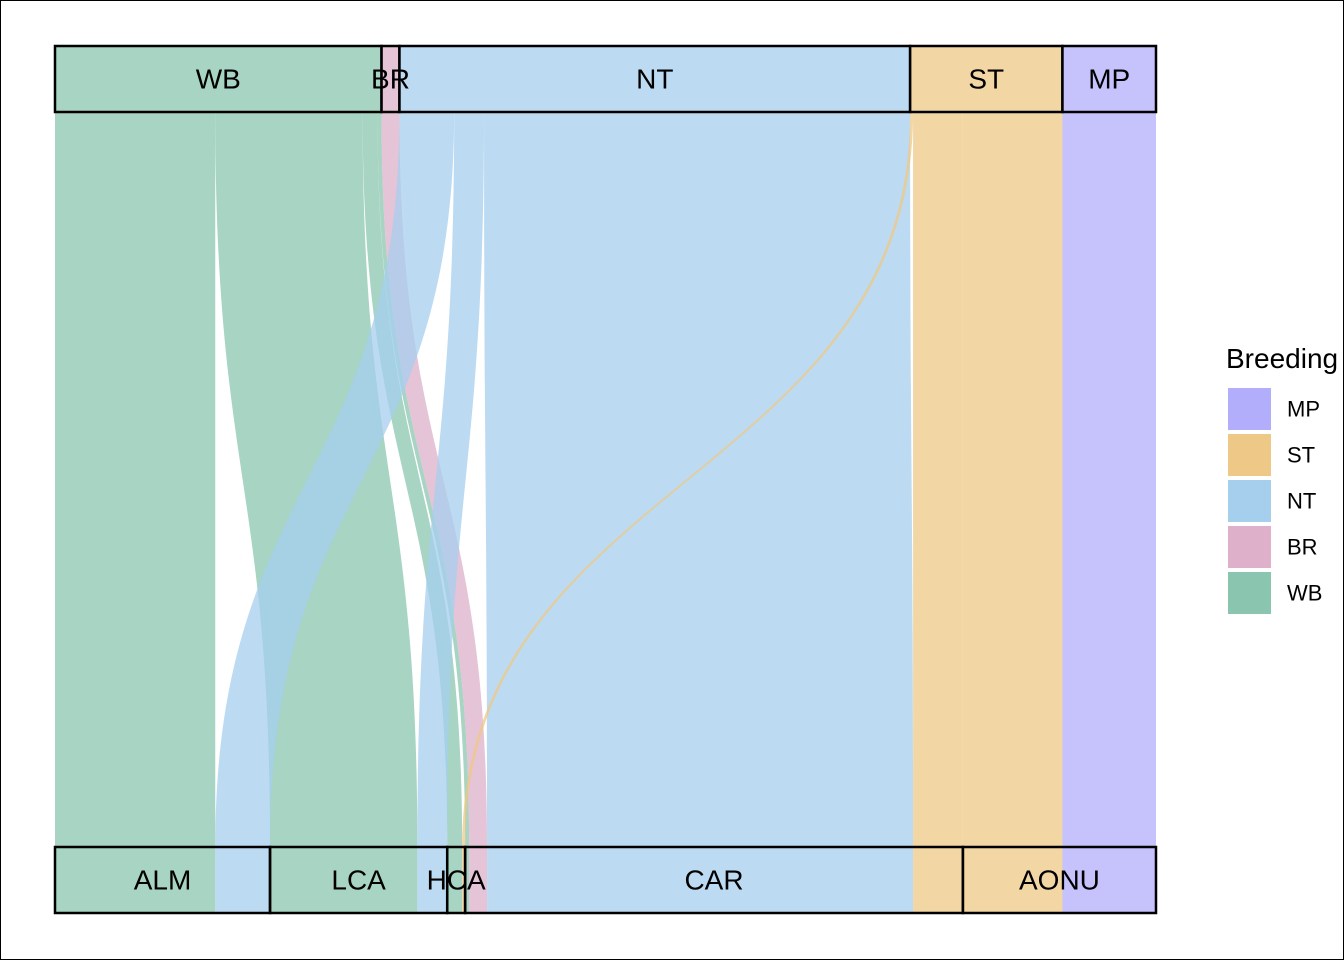  Describe the element at coordinates (218, 79) in the screenshot. I see `stratum-label-top-wb: WB` at that location.